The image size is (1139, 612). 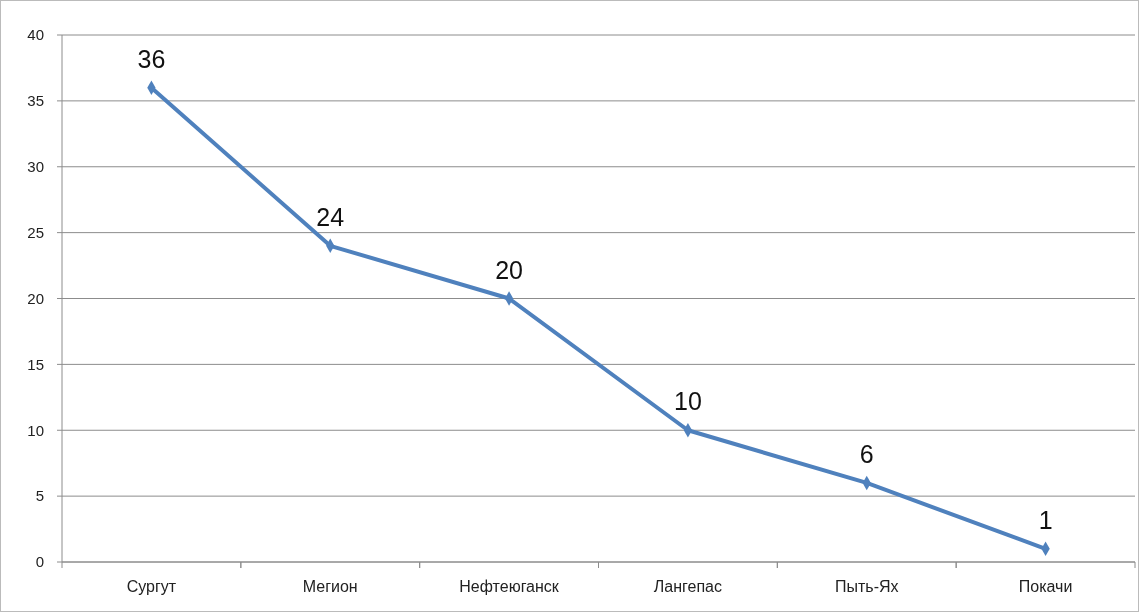 I want to click on x-tick-label: Пыть-Ях, so click(x=866, y=586).